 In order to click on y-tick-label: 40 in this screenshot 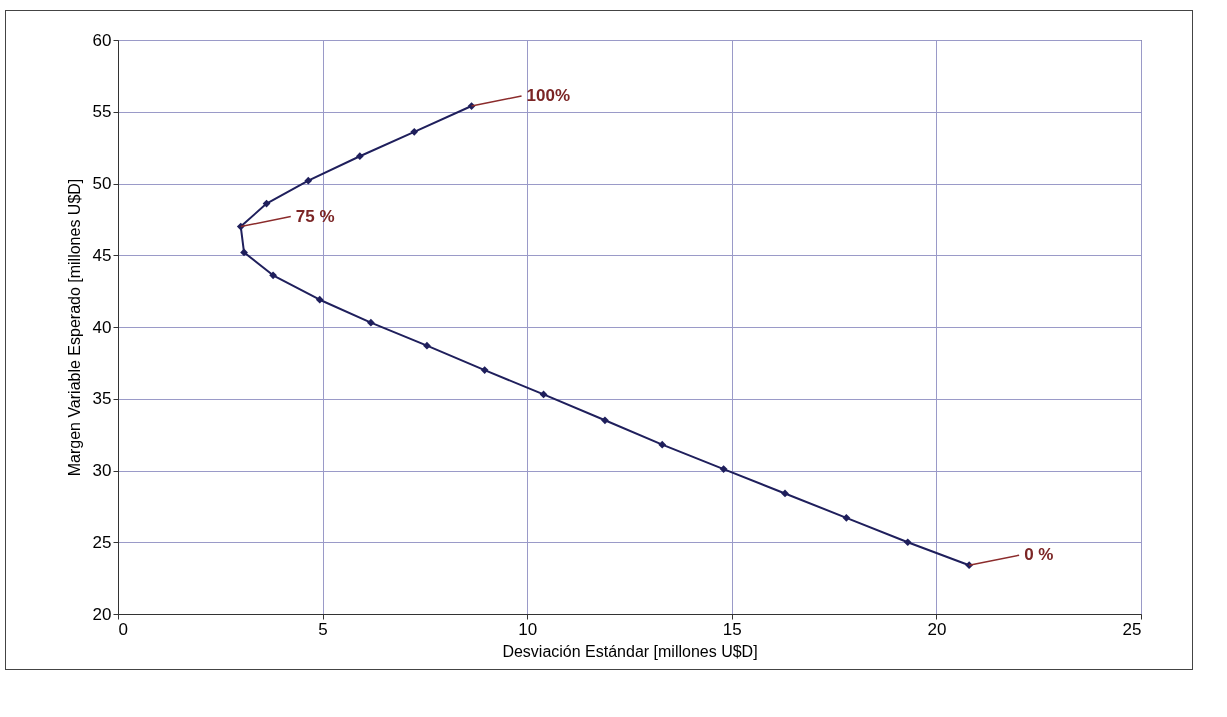, I will do `click(102, 327)`.